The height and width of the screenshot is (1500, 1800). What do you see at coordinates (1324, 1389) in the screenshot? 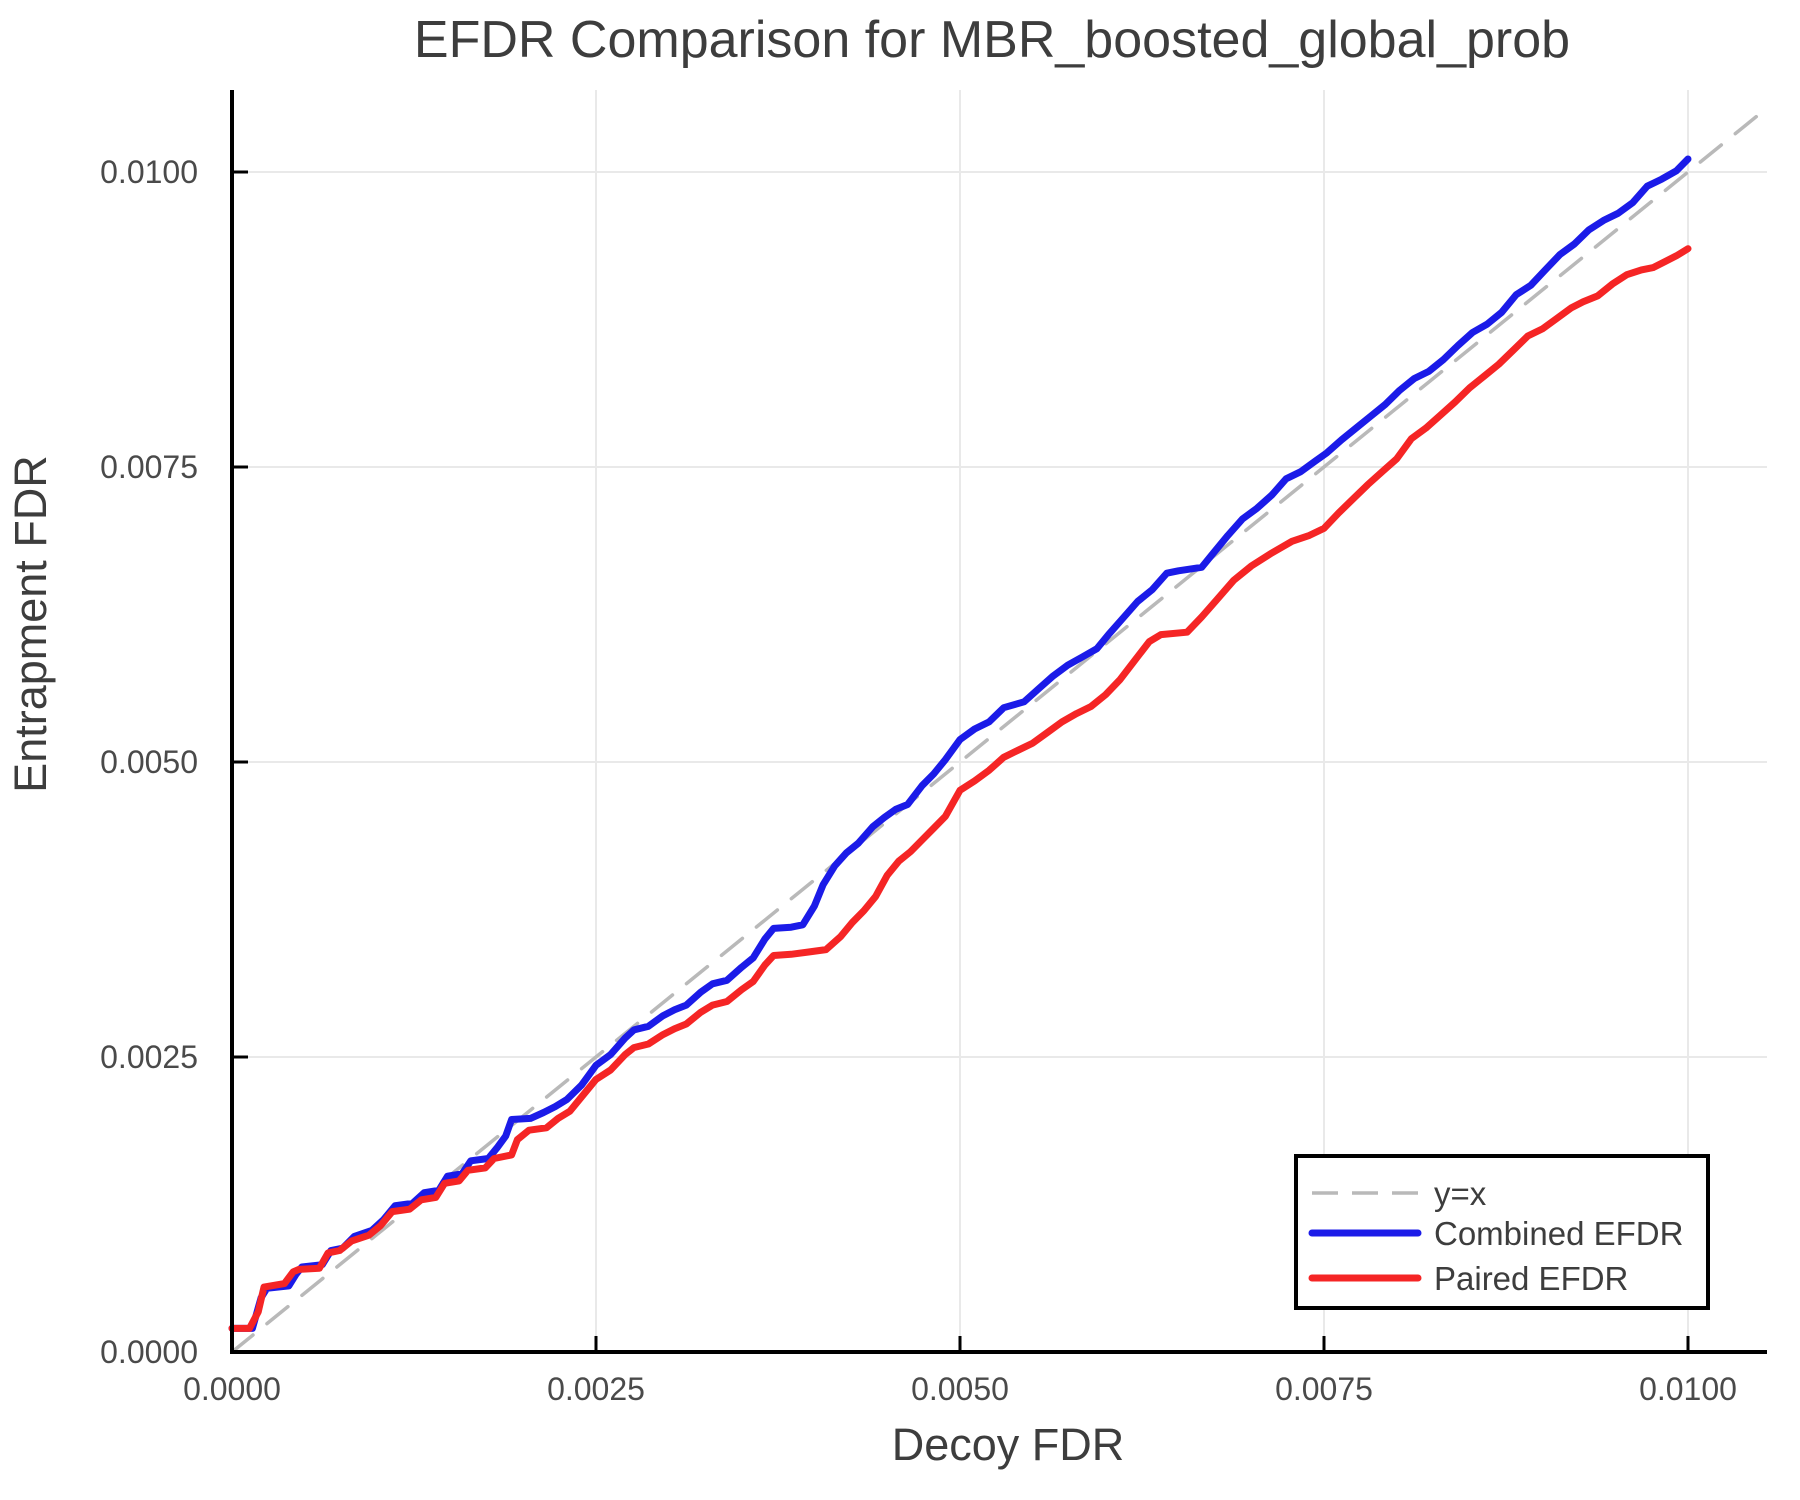
I see `x-tick-label: 0.0075` at bounding box center [1324, 1389].